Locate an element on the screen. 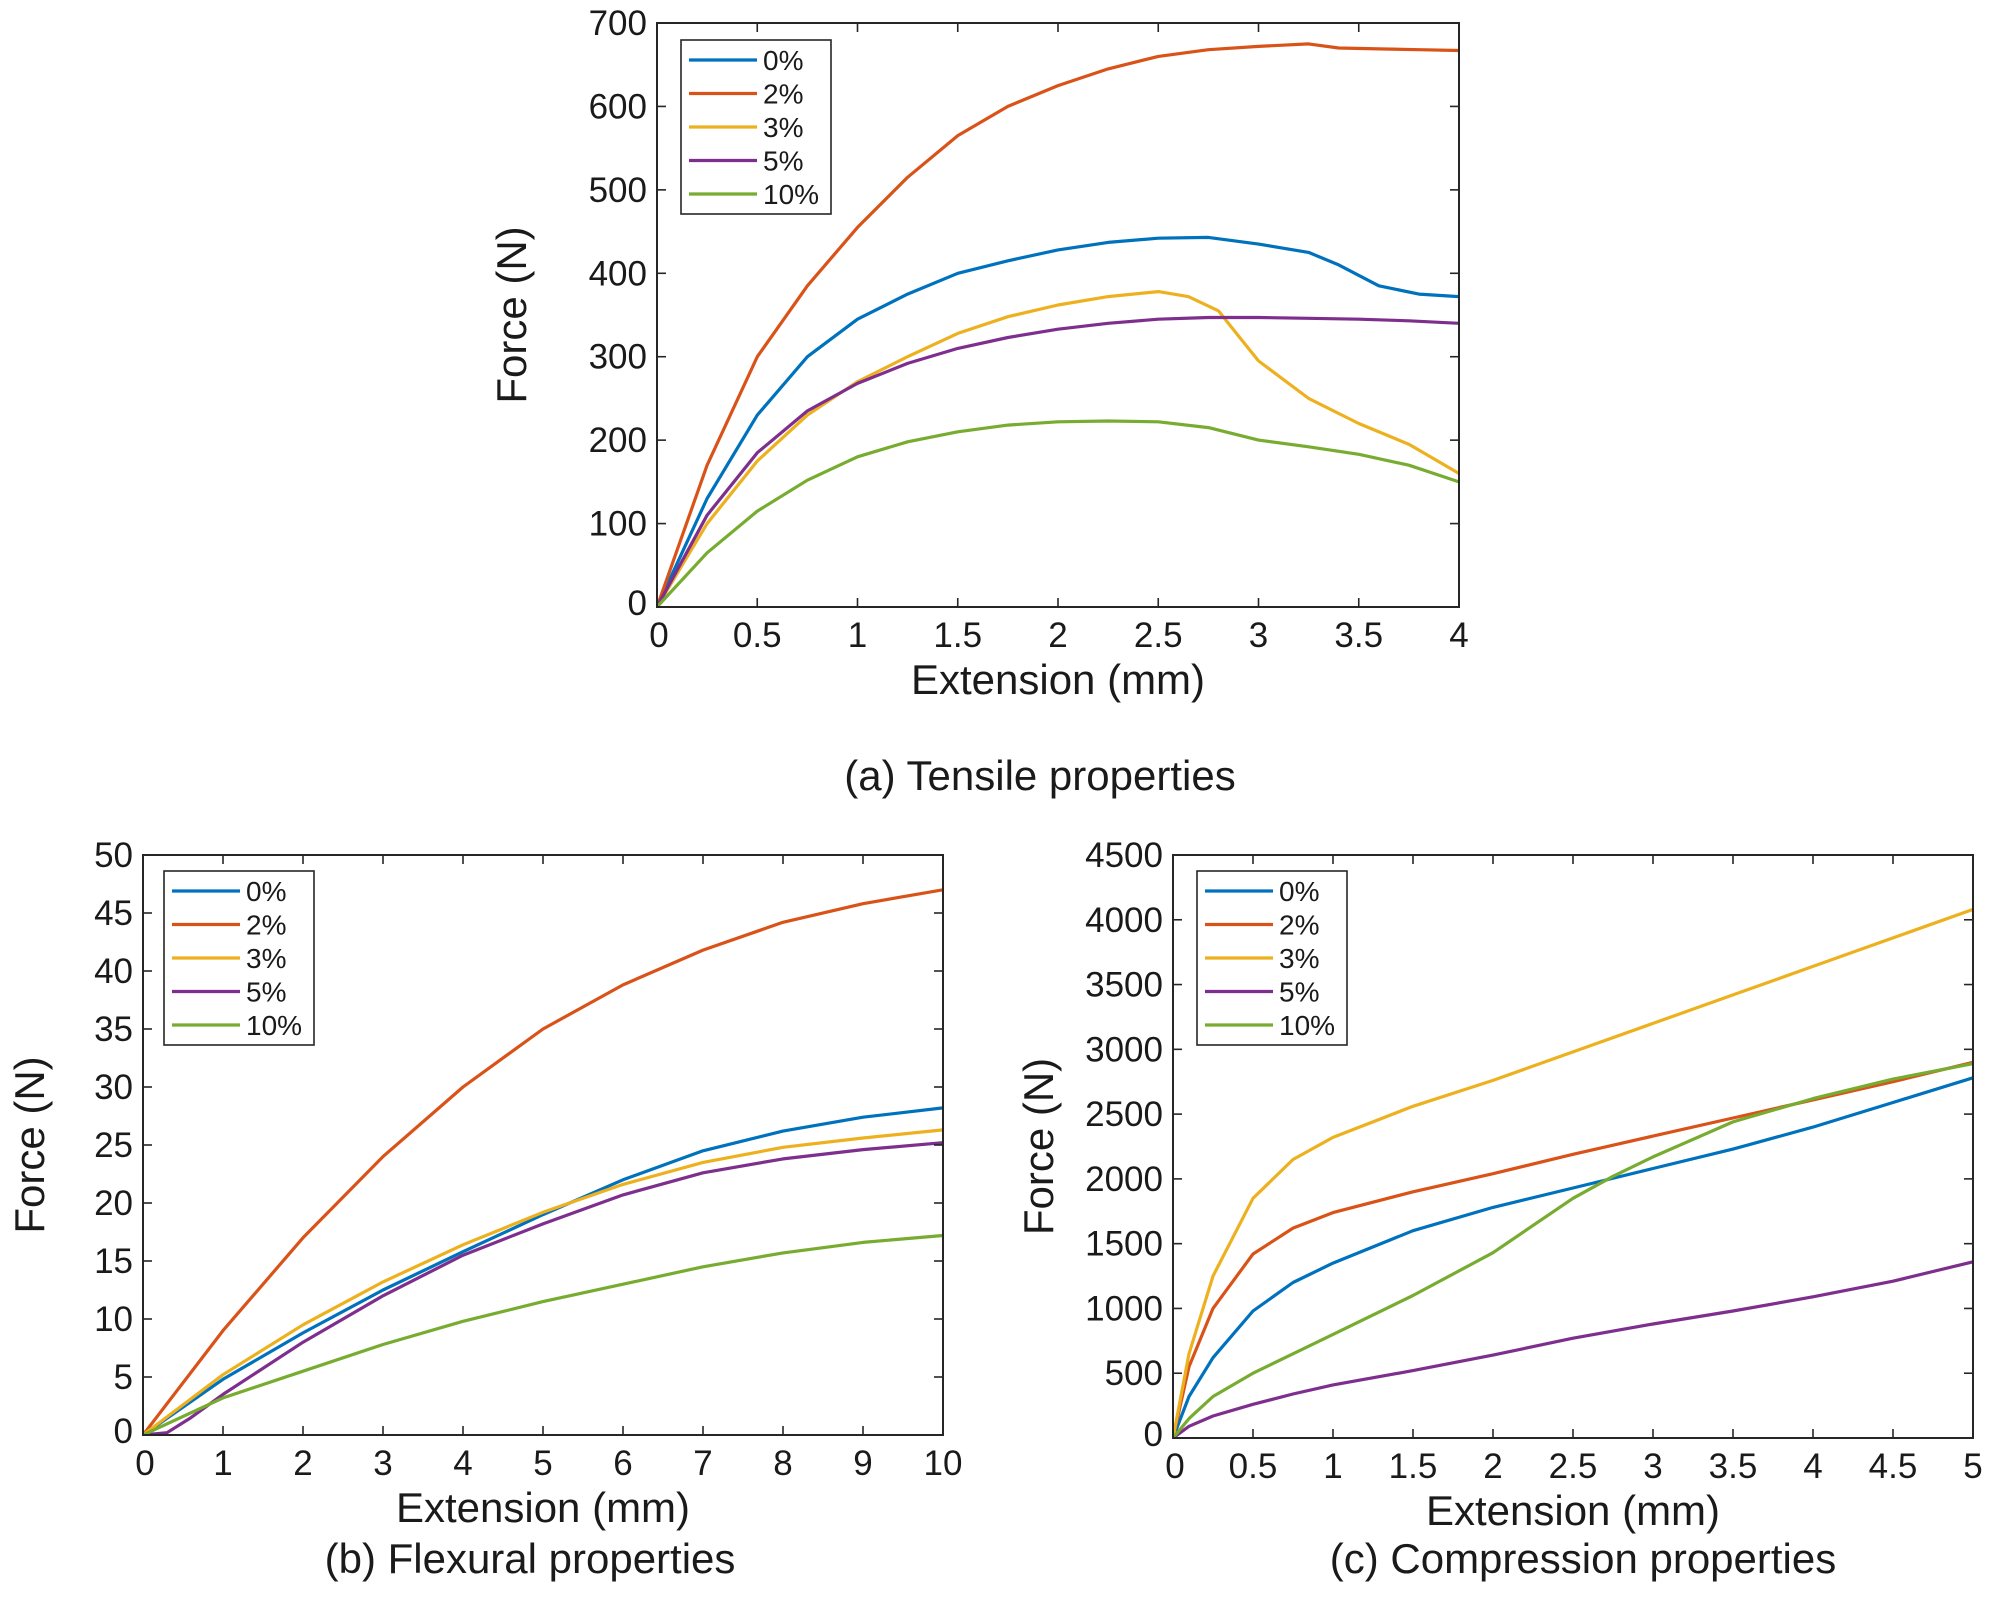 The width and height of the screenshot is (2000, 1624). compression-x-tick-label: 2.5 is located at coordinates (1573, 1466).